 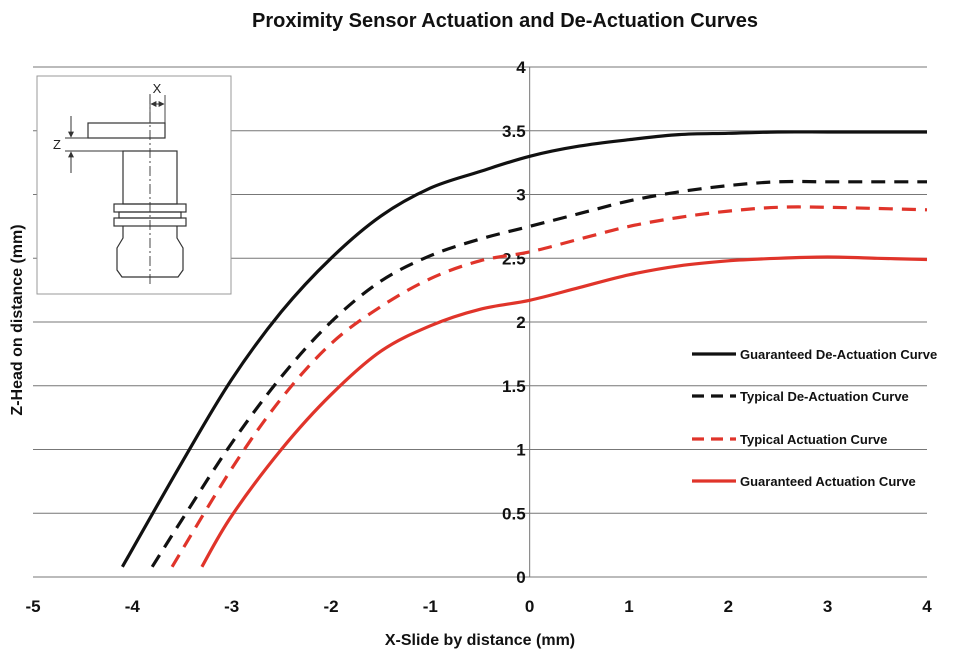 I want to click on x-tick-label: 2, so click(x=728, y=606).